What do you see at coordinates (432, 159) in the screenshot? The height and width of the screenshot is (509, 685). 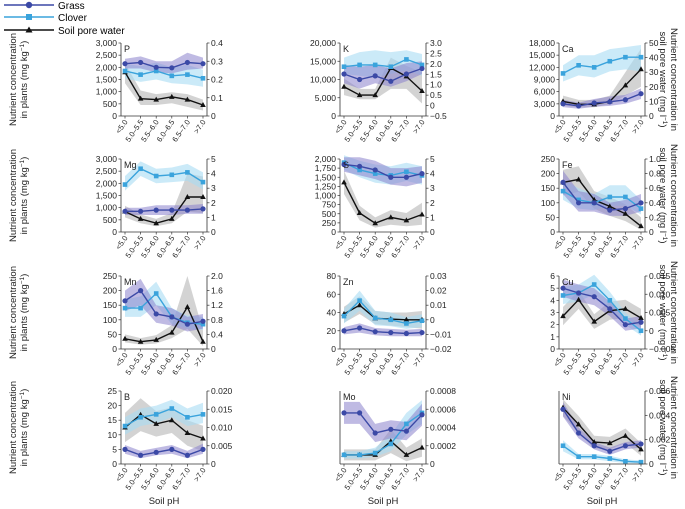 I see `right-tick-label: 5` at bounding box center [432, 159].